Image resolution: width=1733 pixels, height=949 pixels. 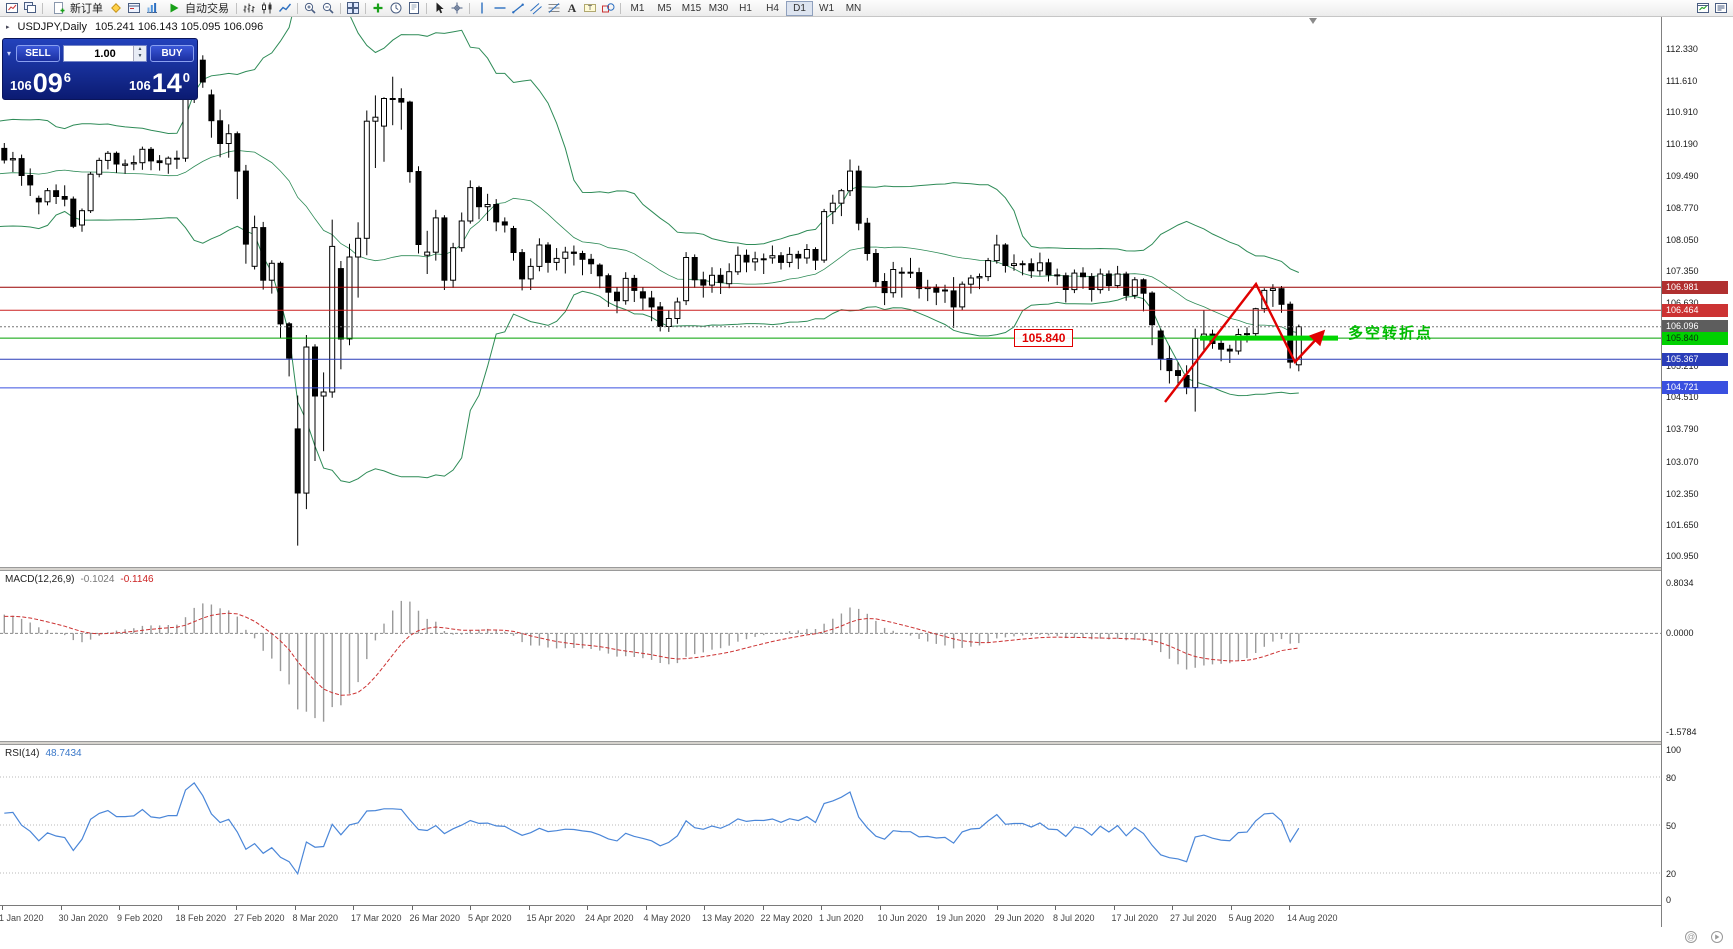 What do you see at coordinates (853, 8) in the screenshot?
I see `timeframe-MN: MN` at bounding box center [853, 8].